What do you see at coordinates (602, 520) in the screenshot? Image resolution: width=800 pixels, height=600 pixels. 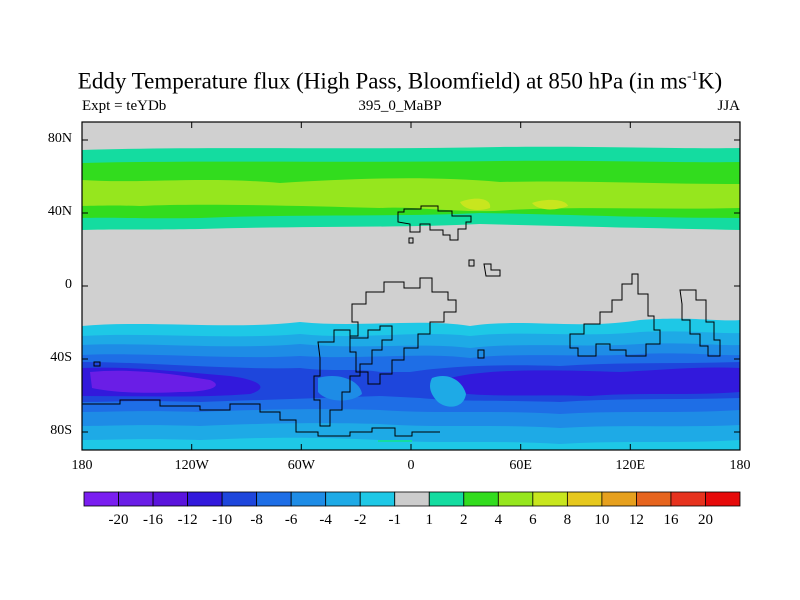 I see `colorbar-label: 10` at bounding box center [602, 520].